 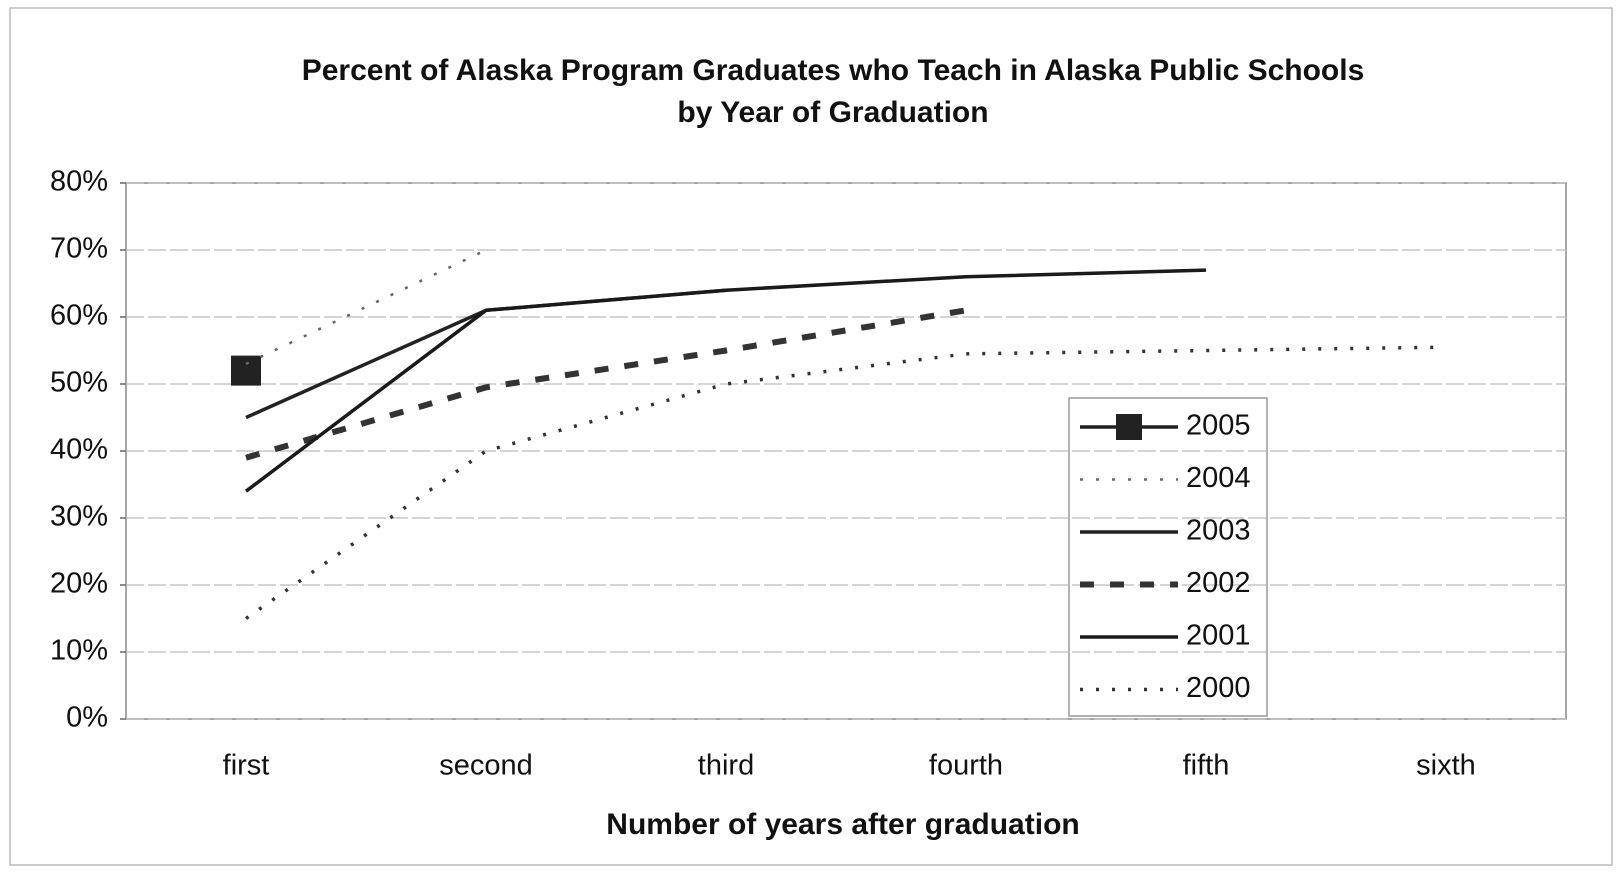 What do you see at coordinates (79, 517) in the screenshot?
I see `y-tick-label: 30%` at bounding box center [79, 517].